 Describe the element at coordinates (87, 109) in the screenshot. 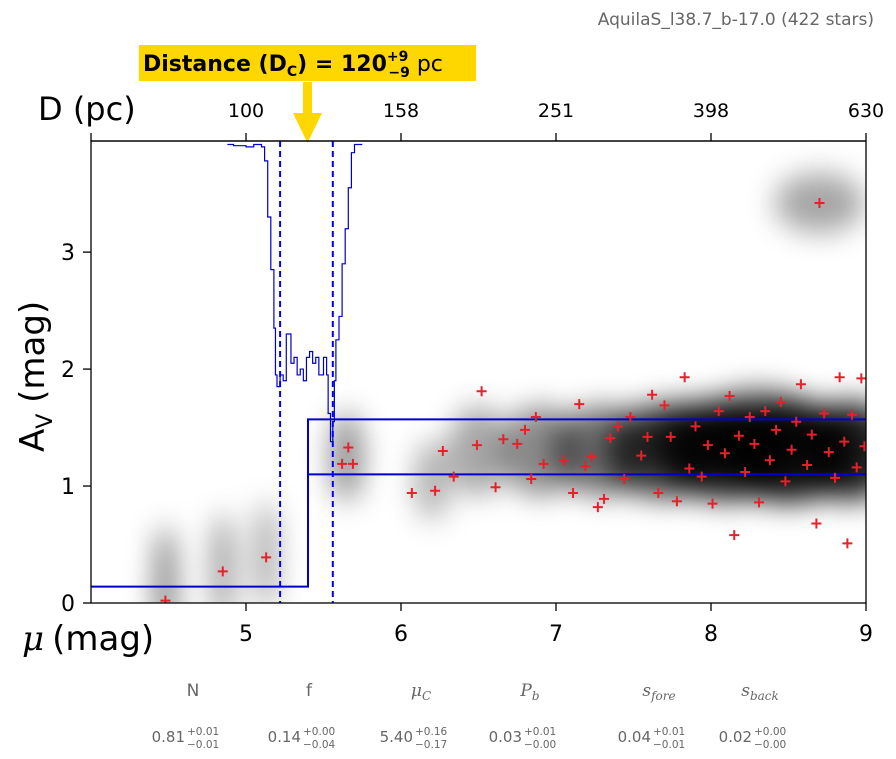

I see `top-axis-label: D (pc)` at that location.